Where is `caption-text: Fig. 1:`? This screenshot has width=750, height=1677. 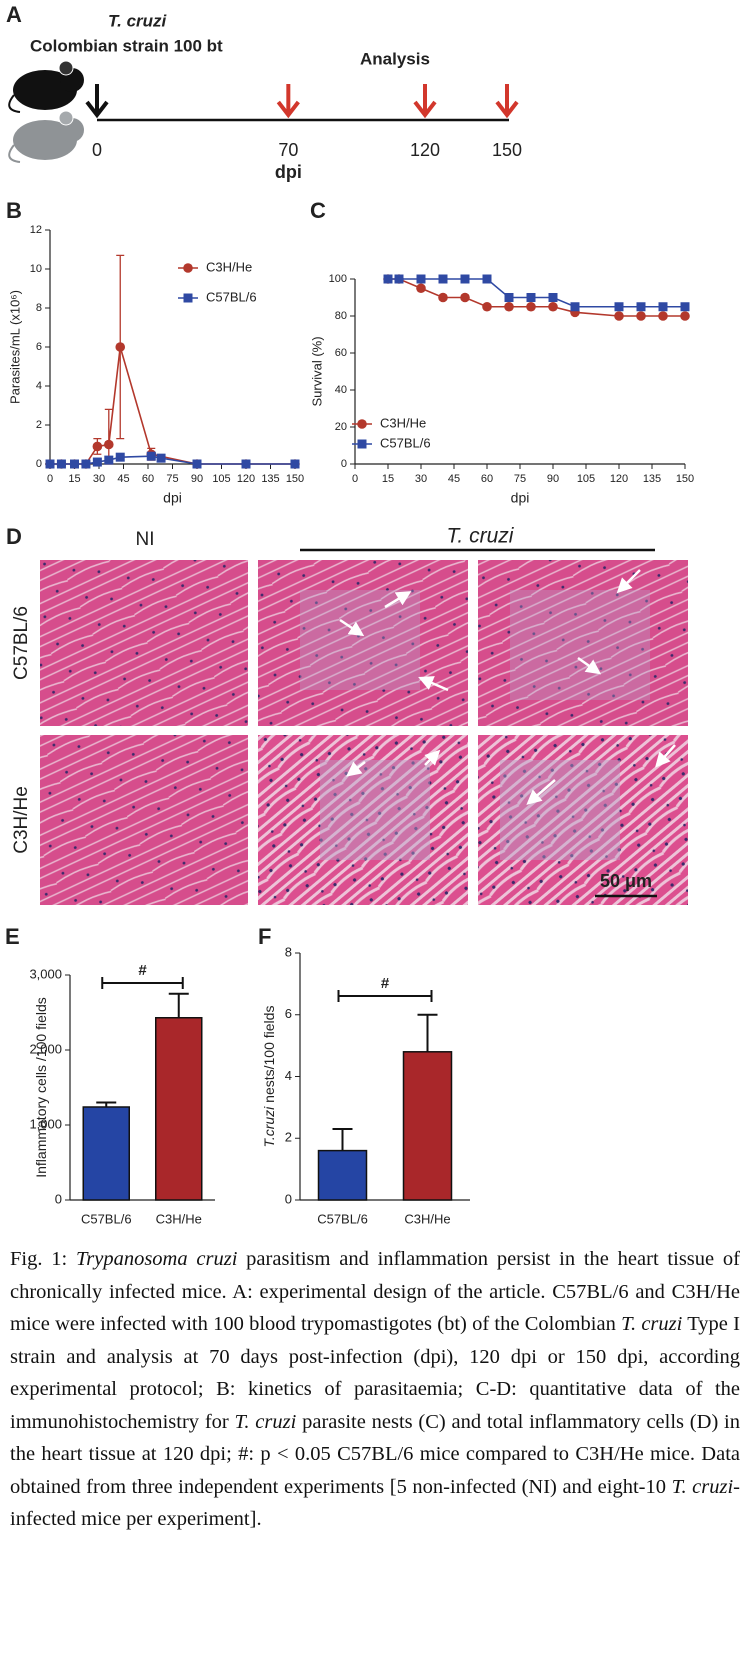 caption-text: Fig. 1: is located at coordinates (43, 1259).